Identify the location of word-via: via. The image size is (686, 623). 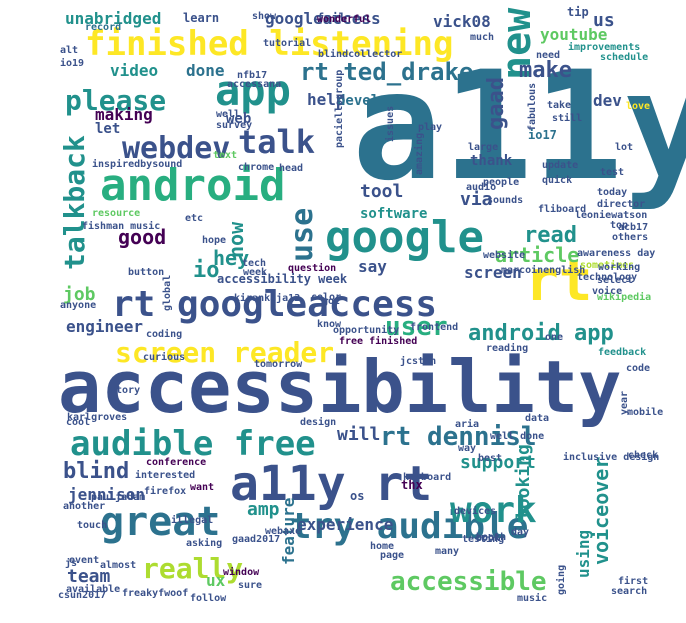
(476, 199).